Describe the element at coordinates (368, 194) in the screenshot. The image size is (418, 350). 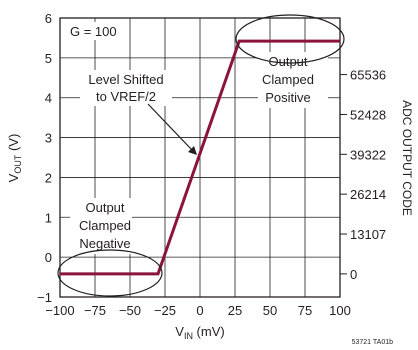
I see `y2-tick-label-2: 26214` at that location.